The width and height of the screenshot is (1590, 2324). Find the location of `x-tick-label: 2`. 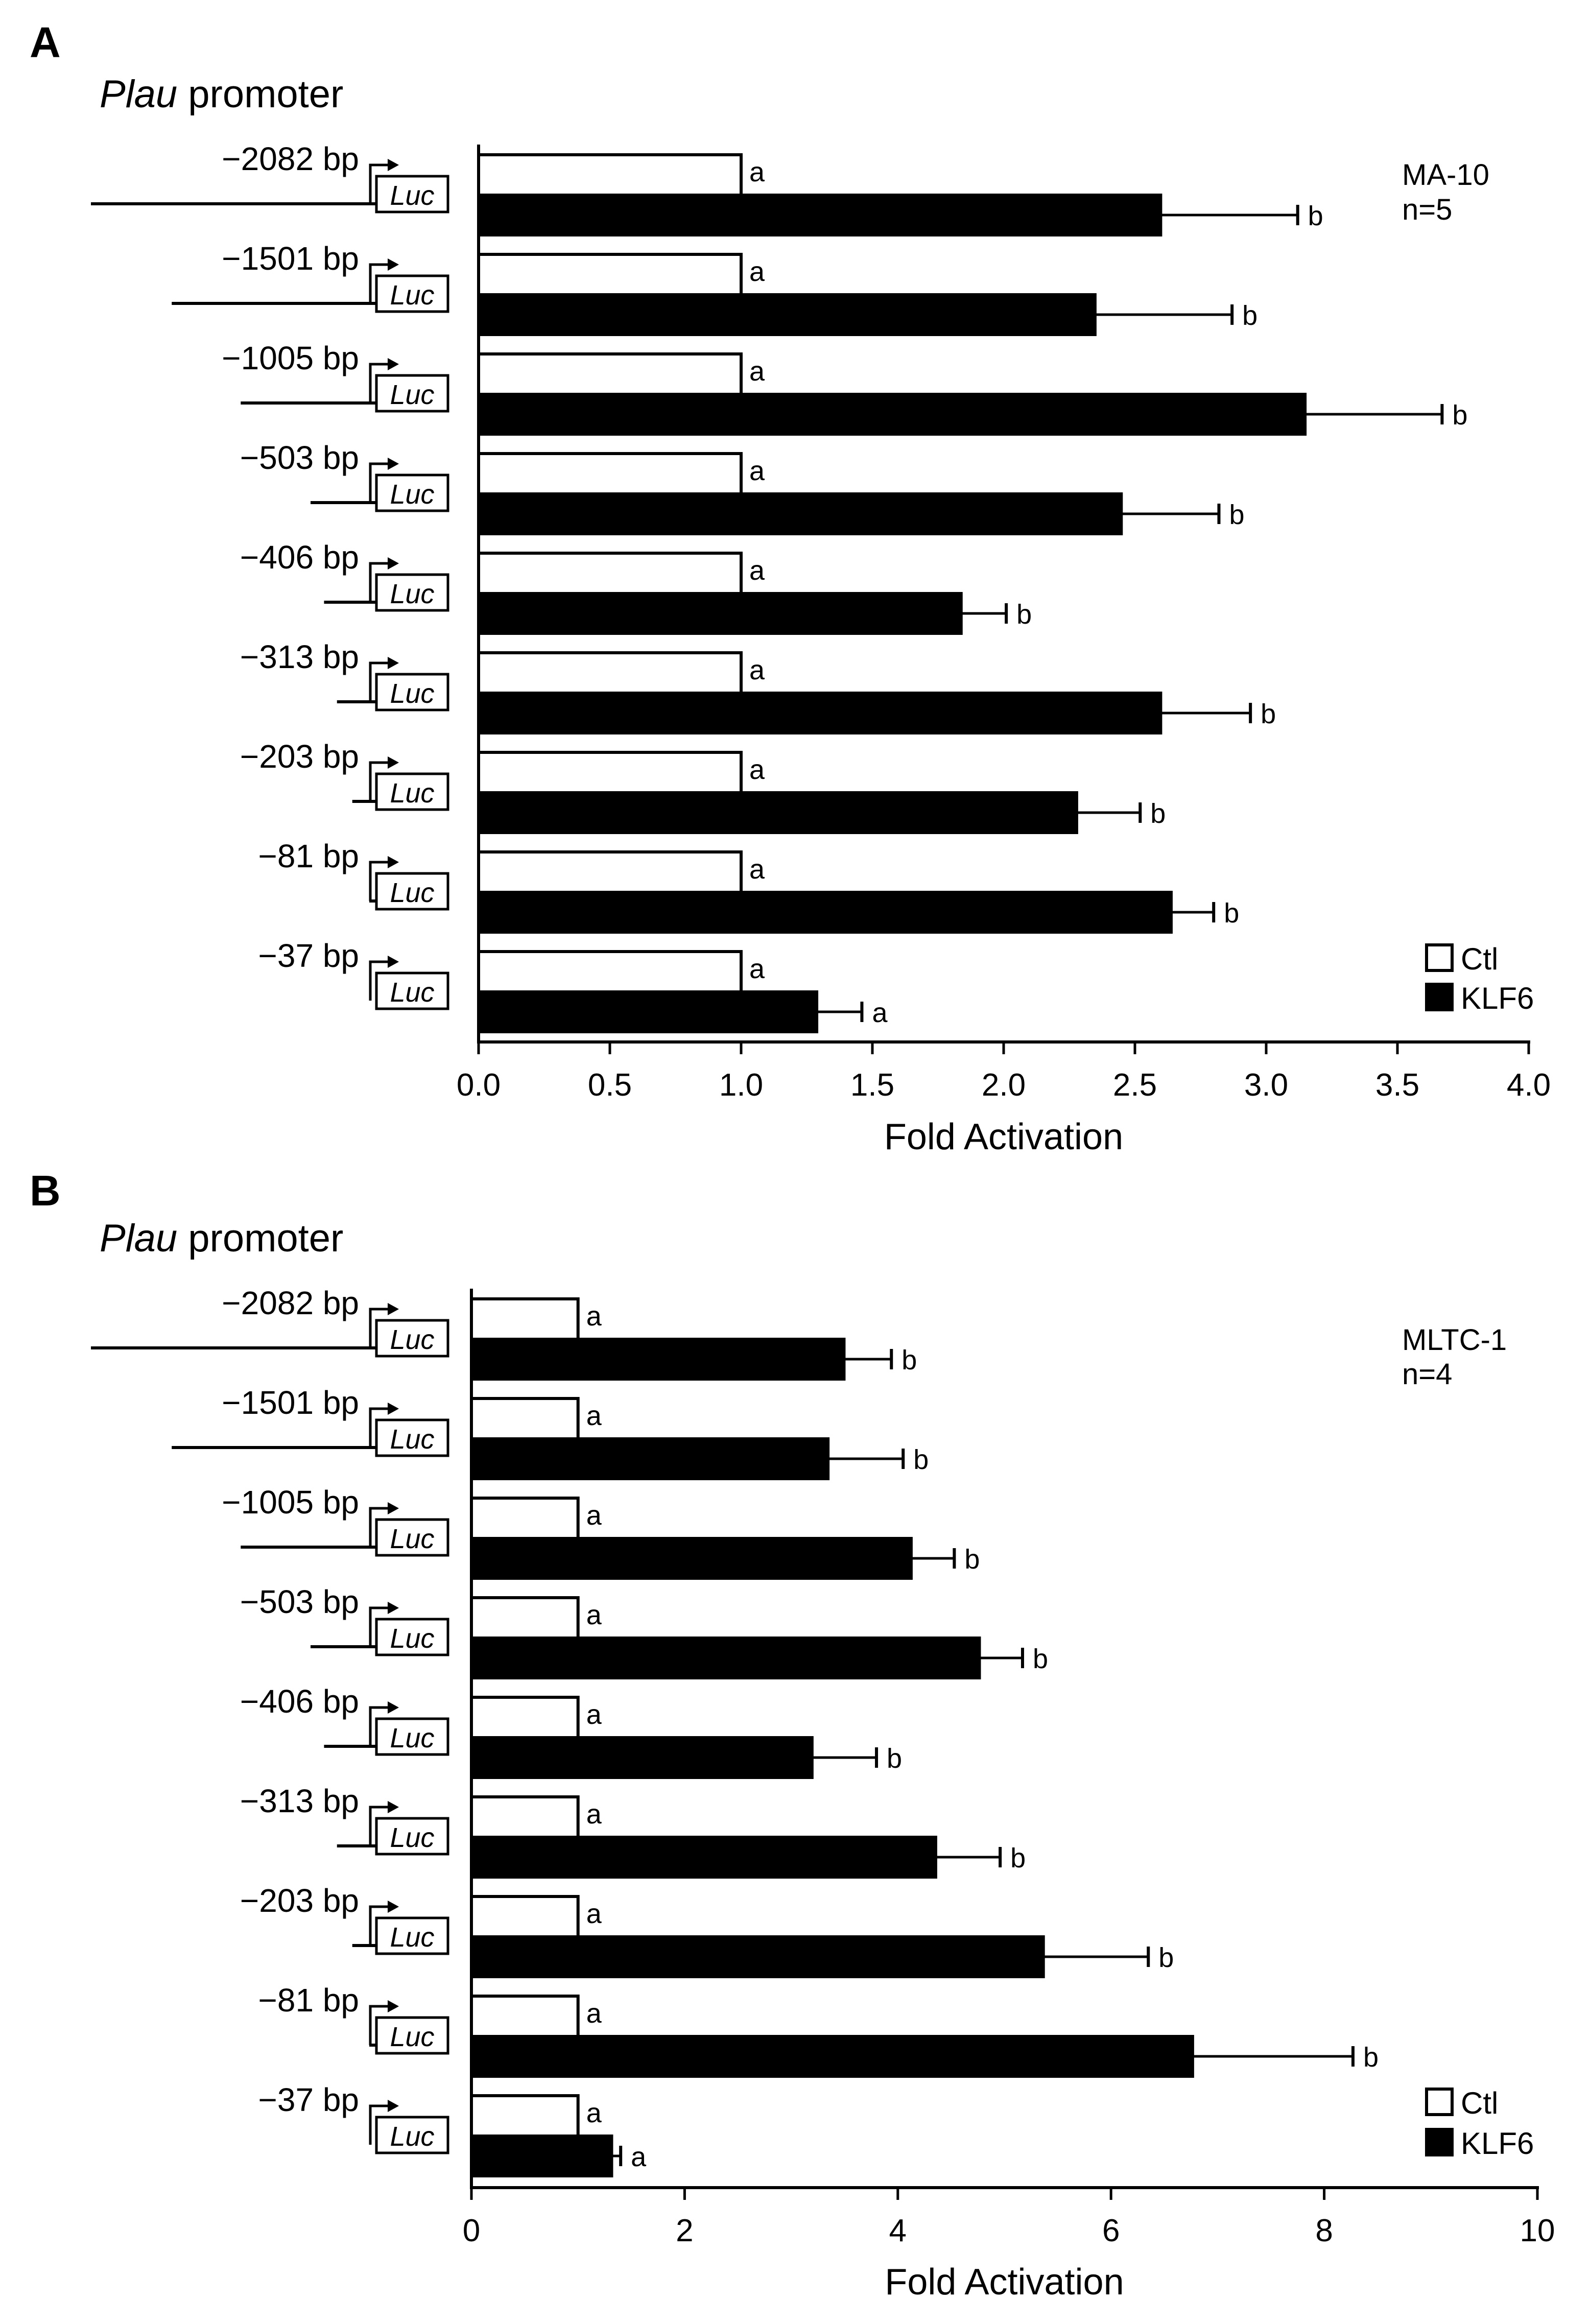

x-tick-label: 2 is located at coordinates (684, 2230).